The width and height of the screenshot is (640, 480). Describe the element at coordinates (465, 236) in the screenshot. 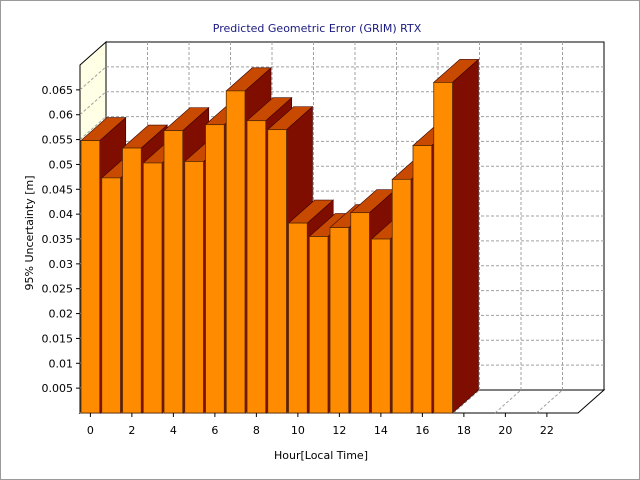

I see `bar-side` at that location.